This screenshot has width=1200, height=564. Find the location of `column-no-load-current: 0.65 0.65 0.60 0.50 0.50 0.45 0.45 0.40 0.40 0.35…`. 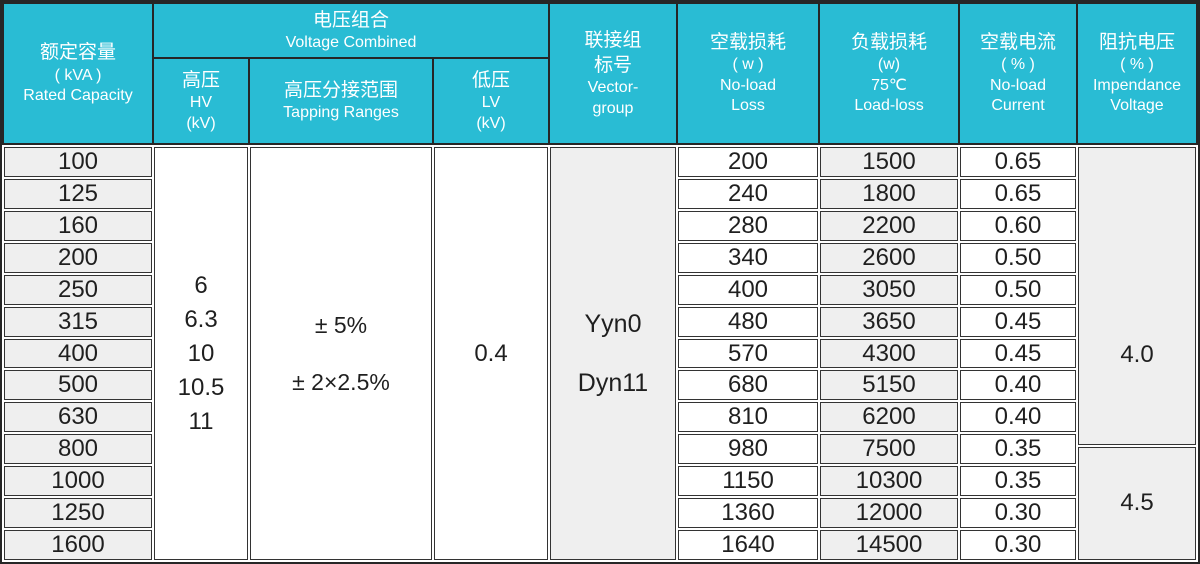

column-no-load-current: 0.65 0.65 0.60 0.50 0.50 0.45 0.45 0.40 0.40 0.35… is located at coordinates (1018, 353).